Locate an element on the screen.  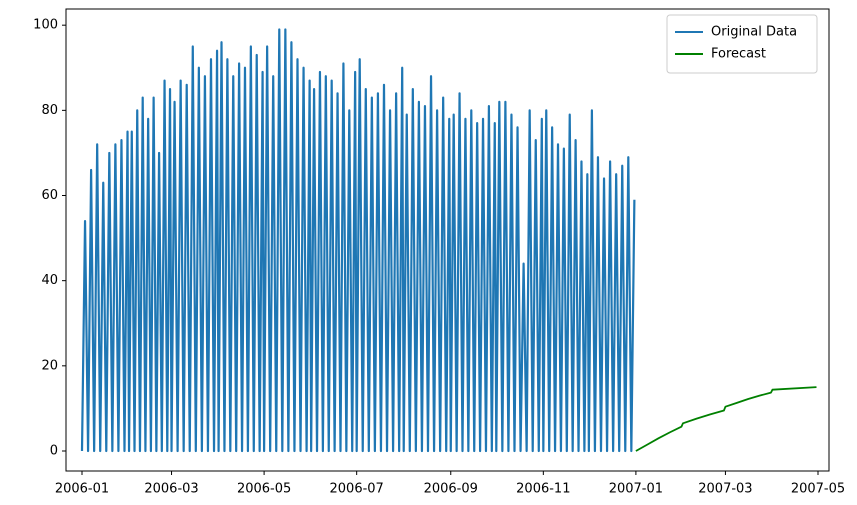
x-tick-label: 2006-05 is located at coordinates (264, 489).